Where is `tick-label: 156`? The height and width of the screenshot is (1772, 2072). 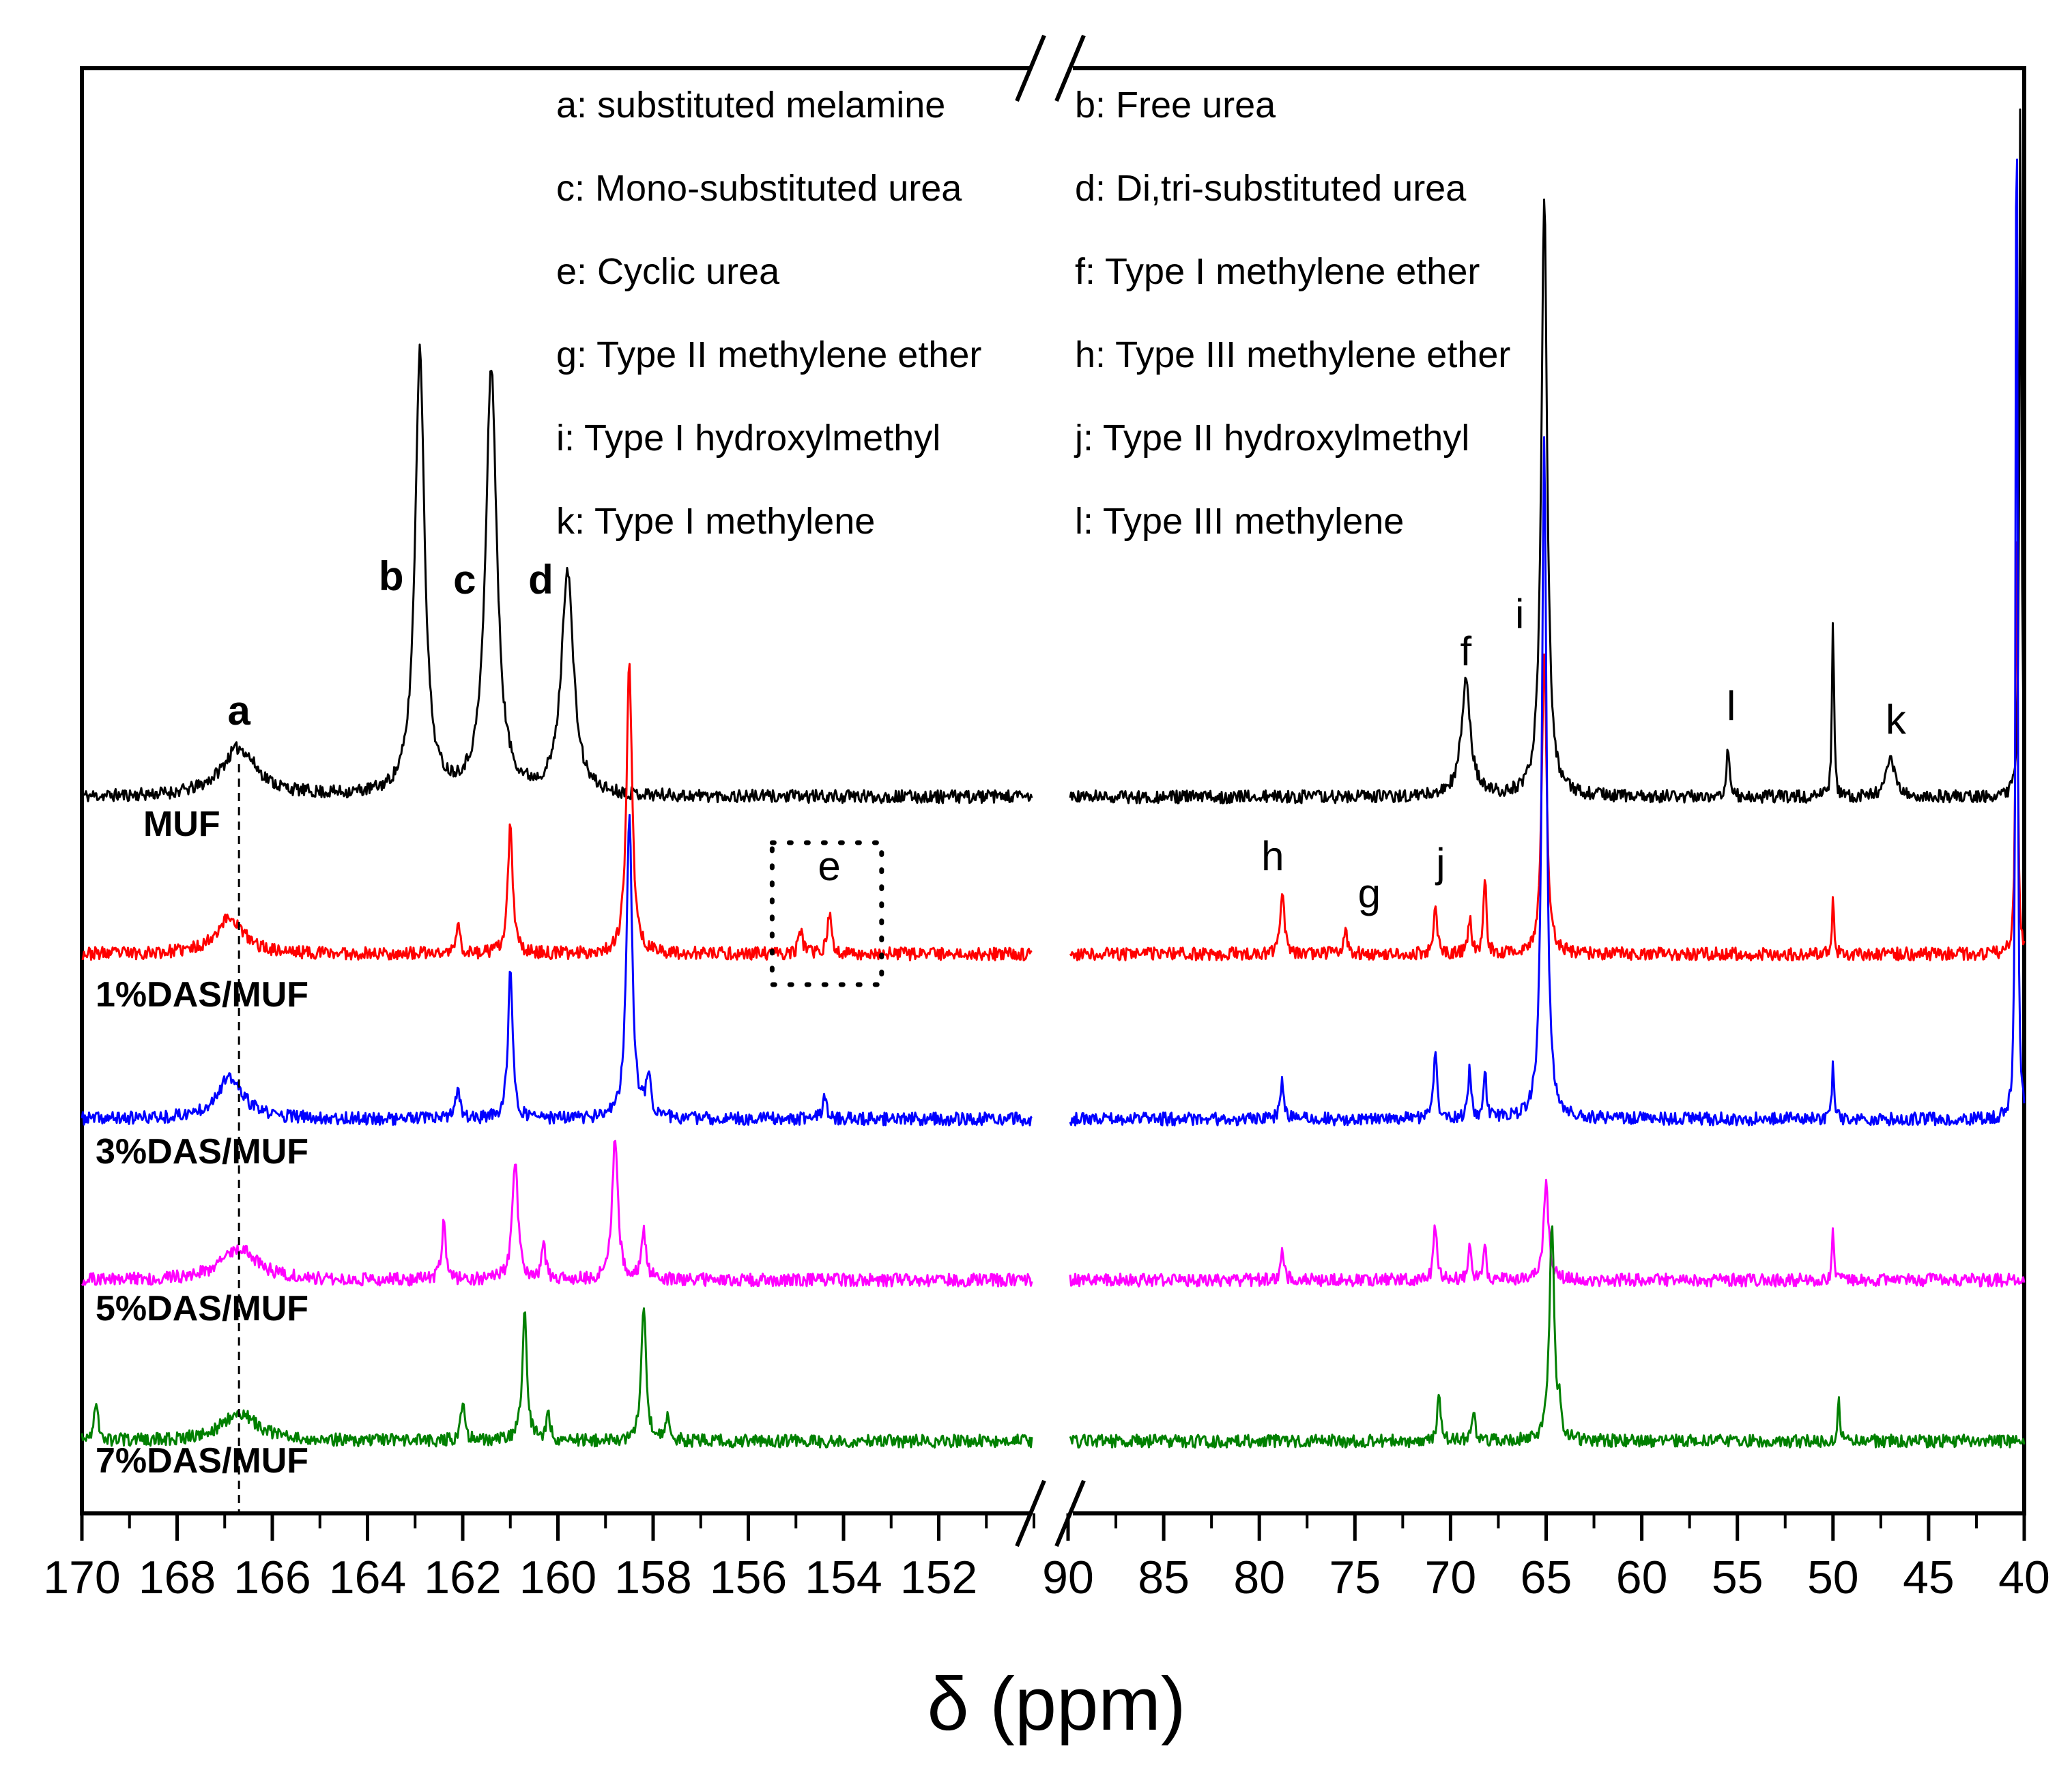
tick-label: 156 is located at coordinates (749, 1577).